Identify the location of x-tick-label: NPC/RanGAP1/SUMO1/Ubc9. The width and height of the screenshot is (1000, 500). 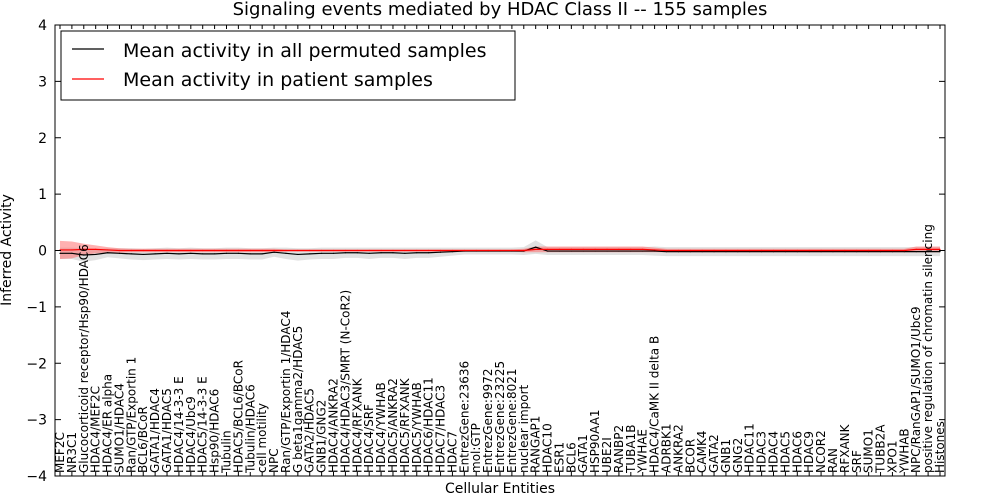
(916, 389).